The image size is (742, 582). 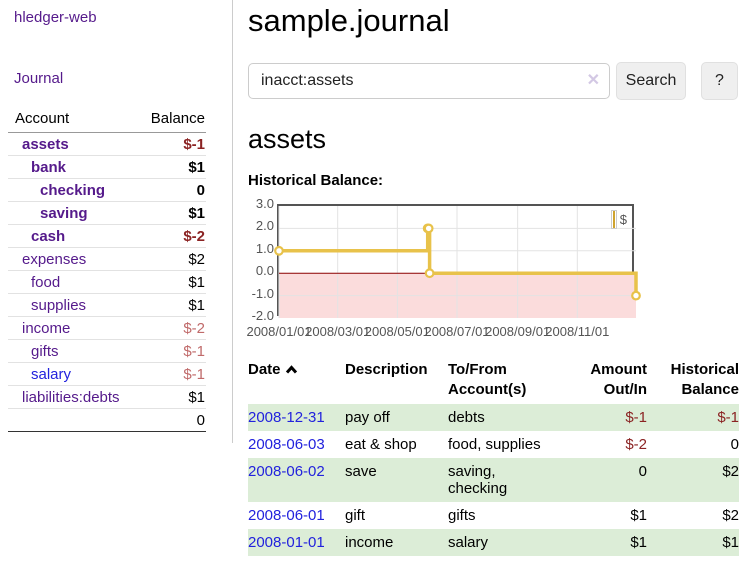 What do you see at coordinates (642, 471) in the screenshot?
I see `register-amount-cell: 0` at bounding box center [642, 471].